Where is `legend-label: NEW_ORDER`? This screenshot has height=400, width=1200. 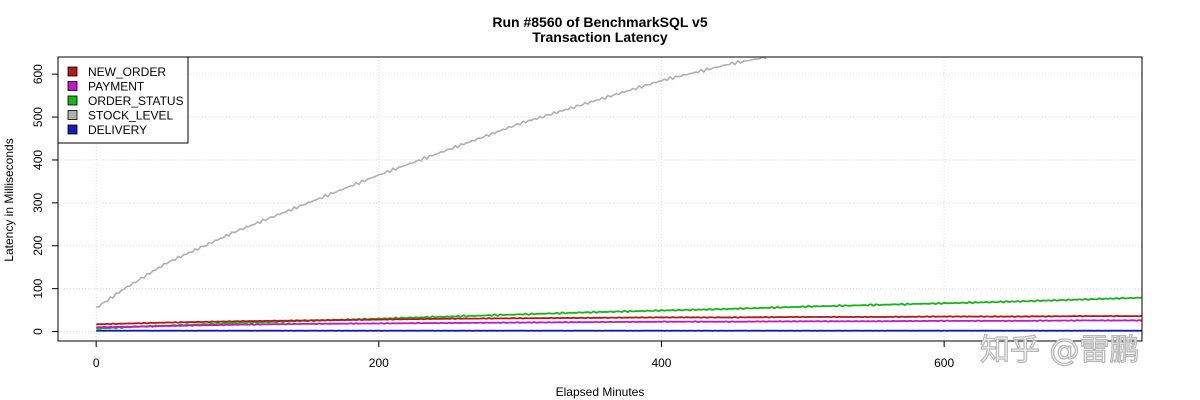 legend-label: NEW_ORDER is located at coordinates (127, 72).